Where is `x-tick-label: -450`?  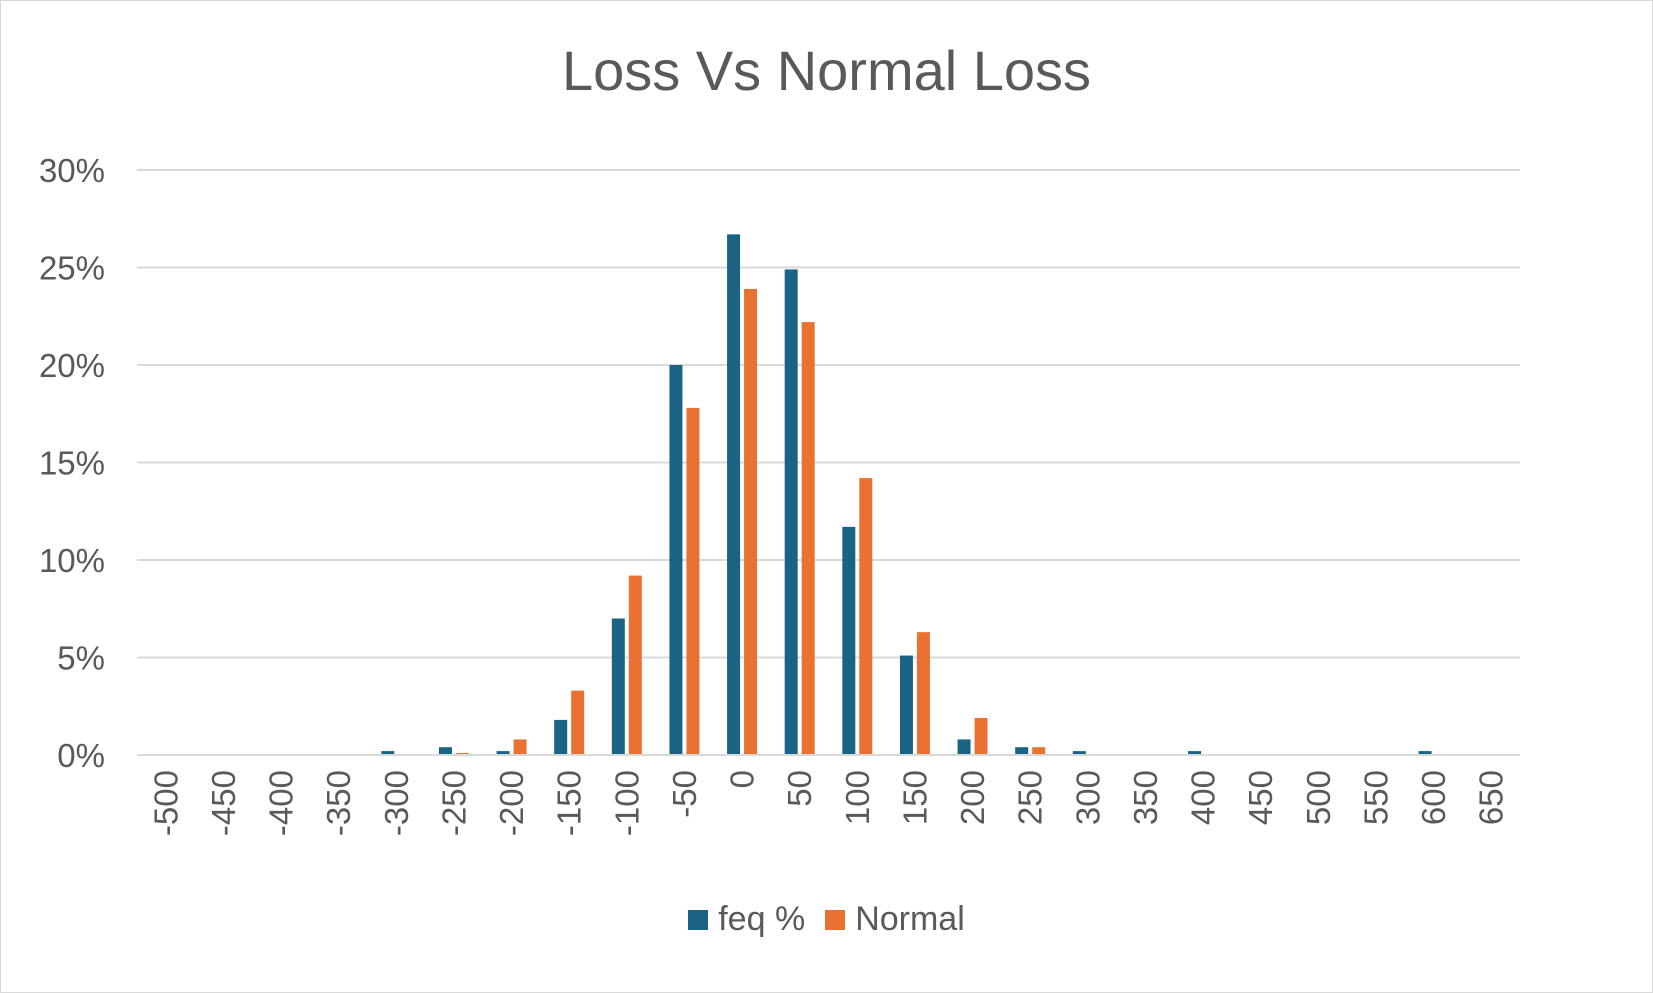
x-tick-label: -450 is located at coordinates (223, 803).